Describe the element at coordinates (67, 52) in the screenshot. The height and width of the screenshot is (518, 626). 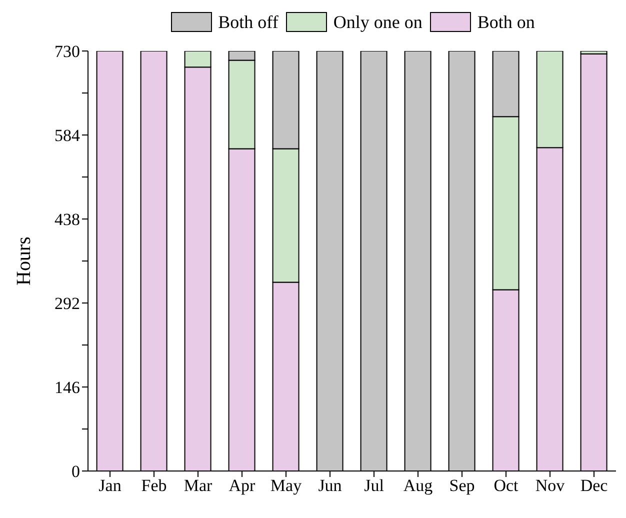
I see `y-tick-label: 730` at that location.